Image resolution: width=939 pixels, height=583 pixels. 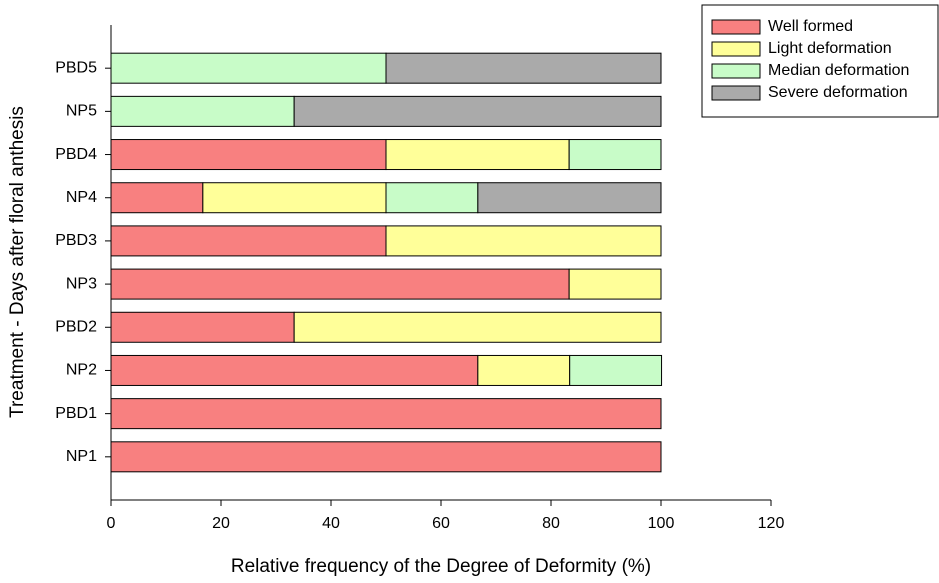 I want to click on y-tick-label: NP1, so click(x=81, y=456).